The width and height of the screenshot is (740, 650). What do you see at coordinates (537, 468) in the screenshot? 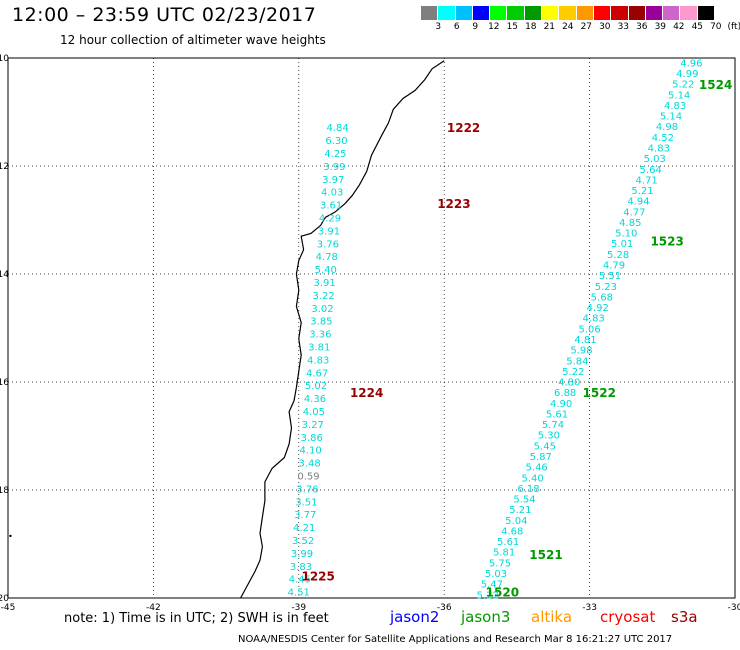
I see `wave-height-label: 5.46` at bounding box center [537, 468].